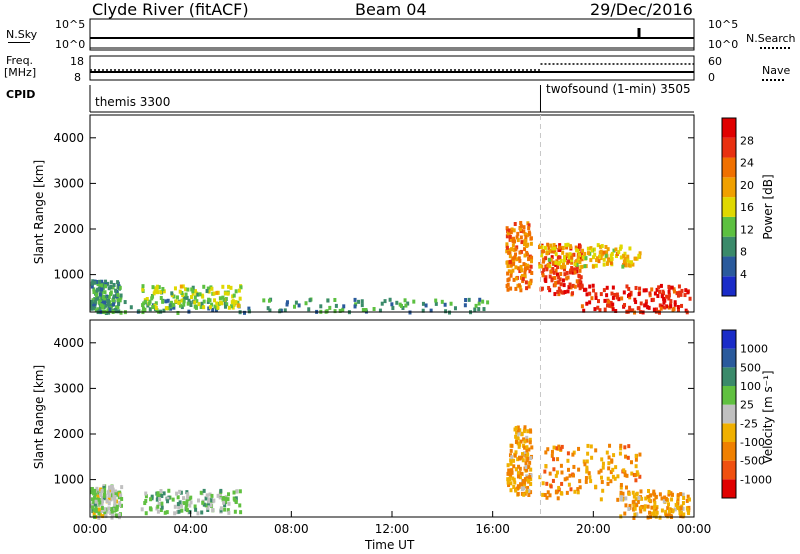  Describe the element at coordinates (771, 38) in the screenshot. I see `nsearch-label: N.Search` at that location.